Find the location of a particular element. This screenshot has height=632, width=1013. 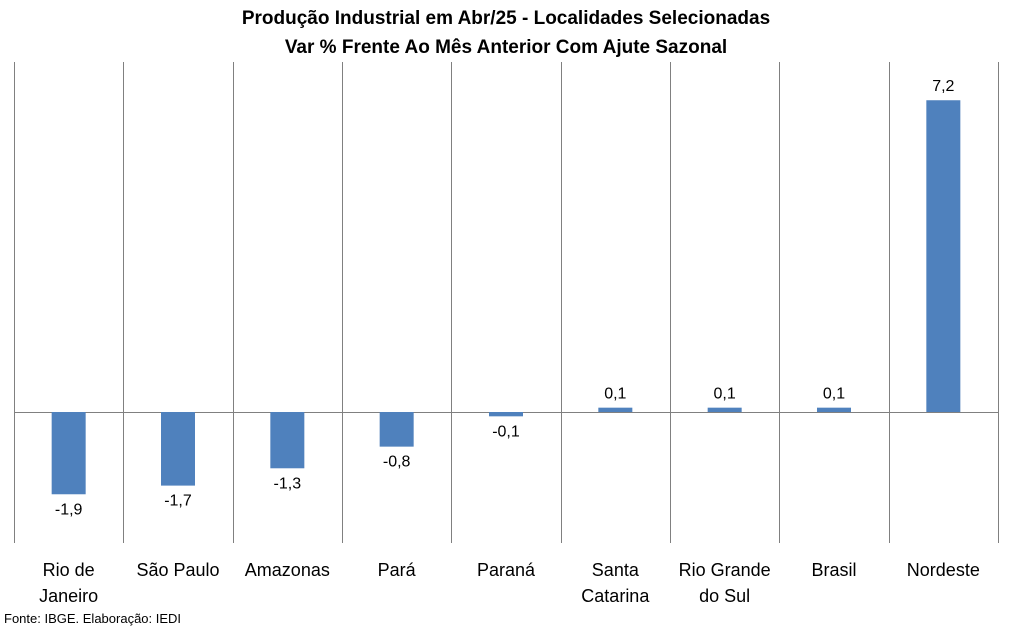

source-note: Fonte: IBGE. Elaboração: IEDI is located at coordinates (93, 618).